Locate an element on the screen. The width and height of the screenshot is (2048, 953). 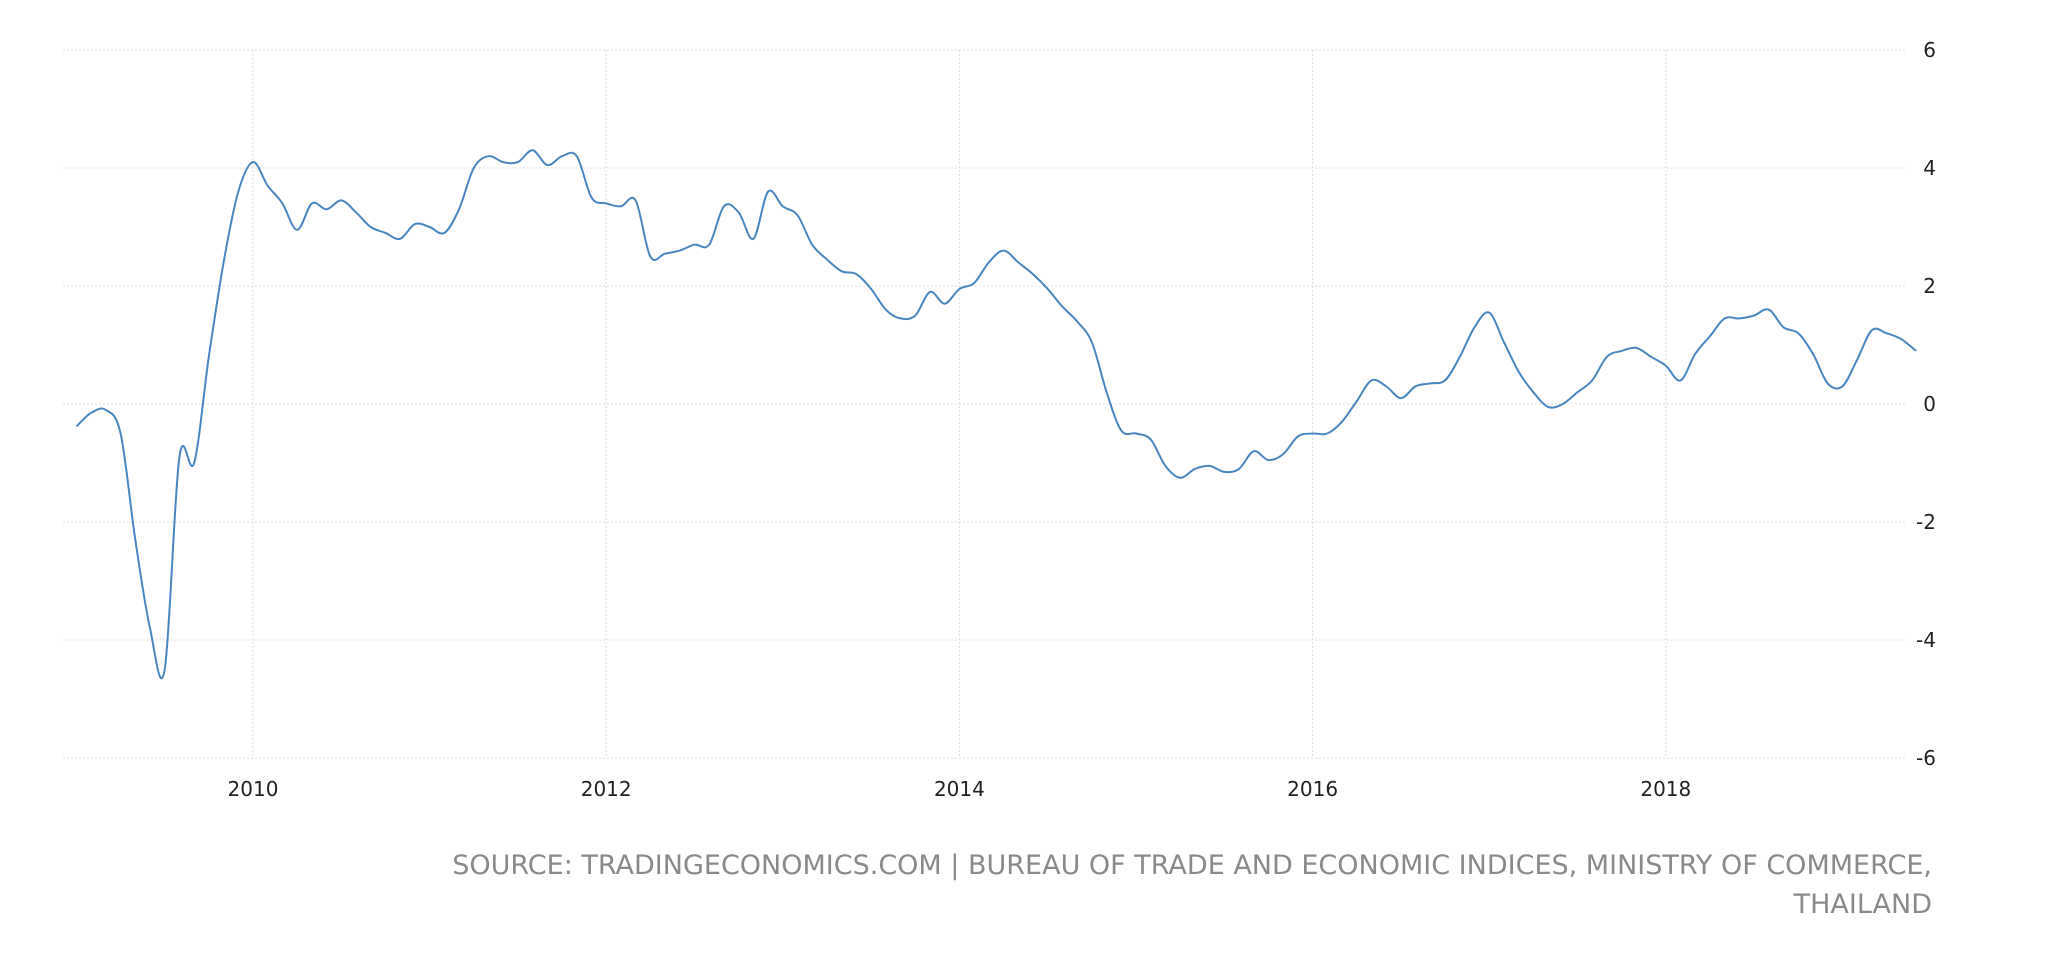
y-tick-label: 6 is located at coordinates (1929, 50).